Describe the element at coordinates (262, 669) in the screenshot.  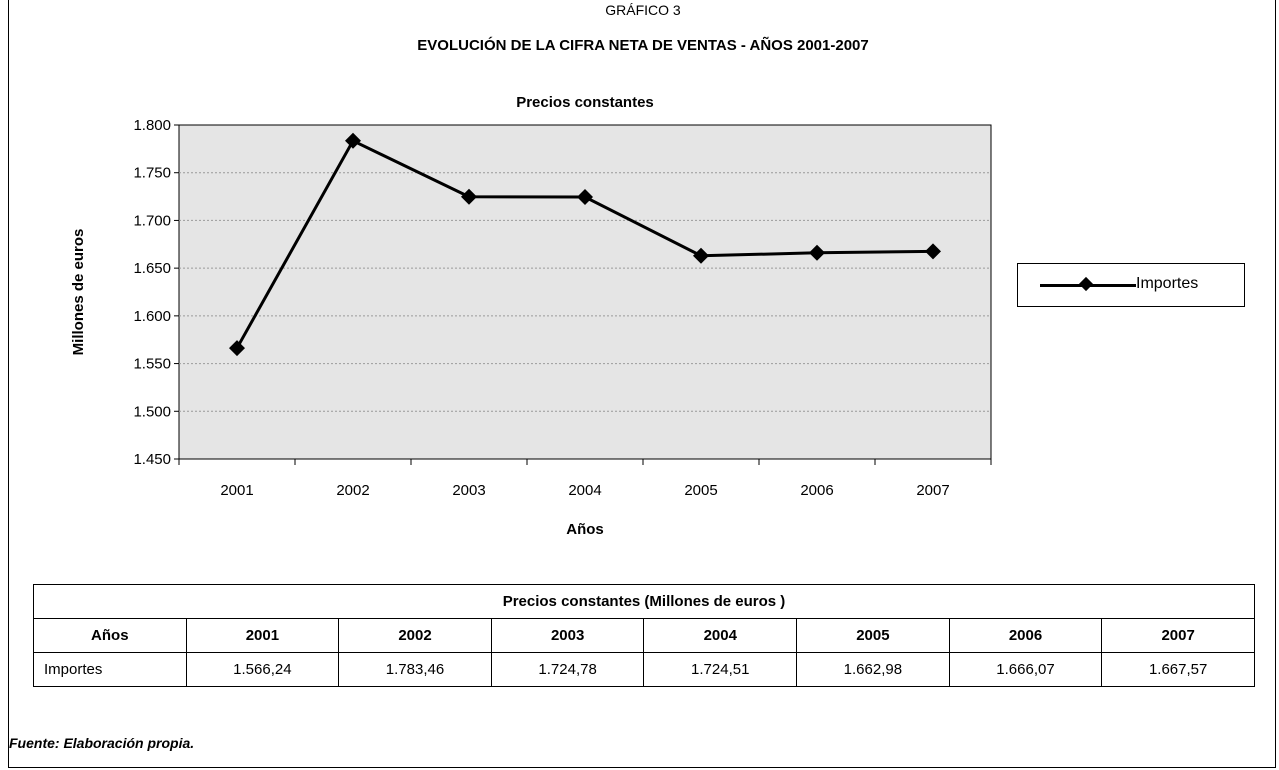
I see `table-cell: 1.566,24` at that location.